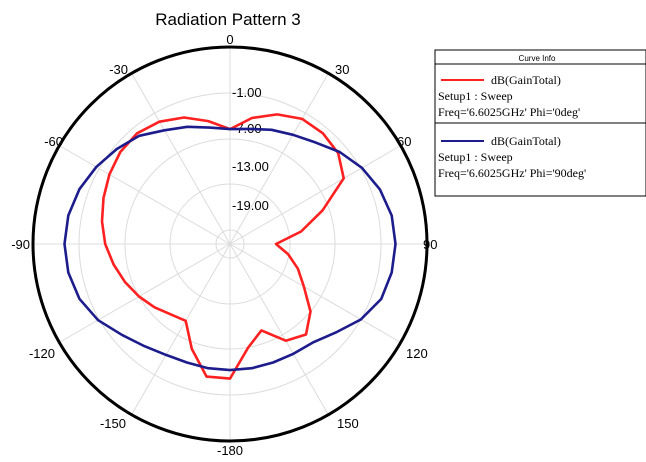 This screenshot has height=462, width=646. I want to click on r-tick-label: -13.00, so click(250, 166).